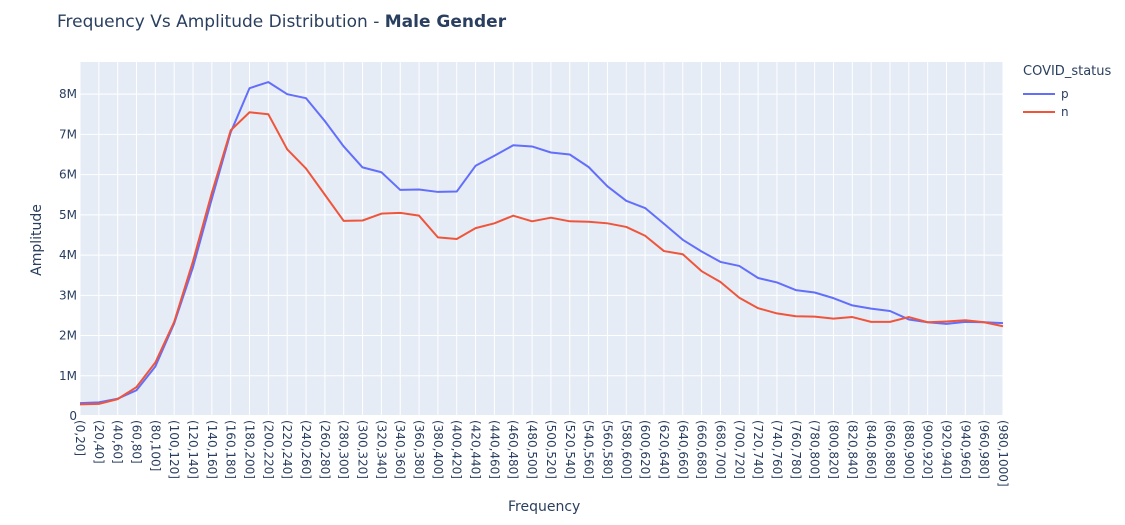 The image size is (1125, 525). Describe the element at coordinates (250, 449) in the screenshot. I see `x-tick-label: (180,200]` at that location.